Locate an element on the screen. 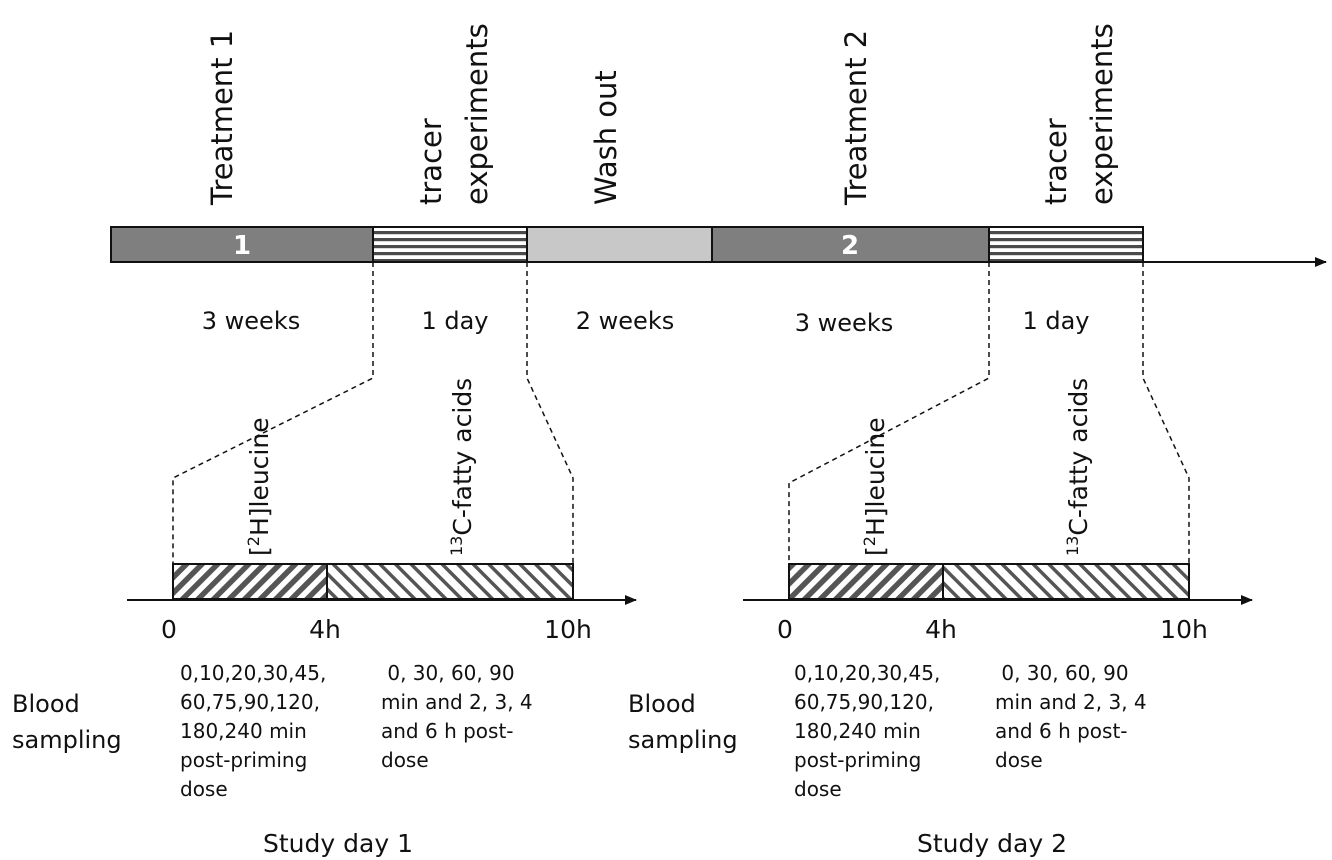 This screenshot has height=860, width=1332. phase-label-tracer-1-line1: tracer is located at coordinates (431, 161).